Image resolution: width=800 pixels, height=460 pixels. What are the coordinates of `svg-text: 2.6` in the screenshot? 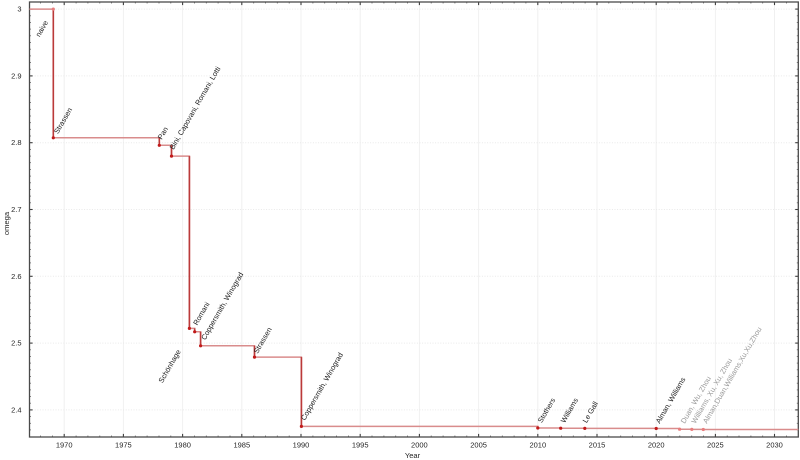 It's located at (16, 276).